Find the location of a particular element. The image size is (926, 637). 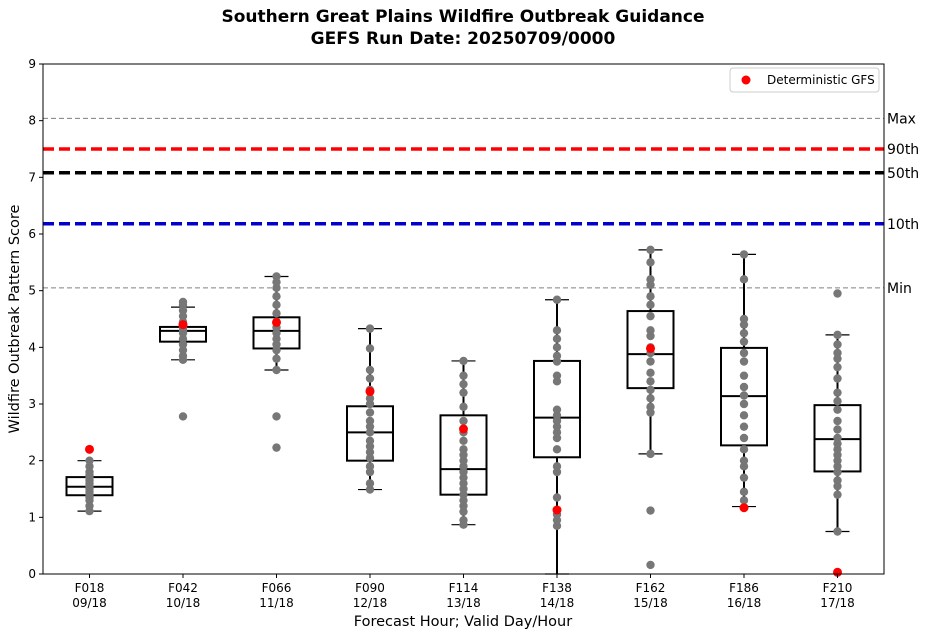

x-tick-label-valid: 16/18 is located at coordinates (744, 603).